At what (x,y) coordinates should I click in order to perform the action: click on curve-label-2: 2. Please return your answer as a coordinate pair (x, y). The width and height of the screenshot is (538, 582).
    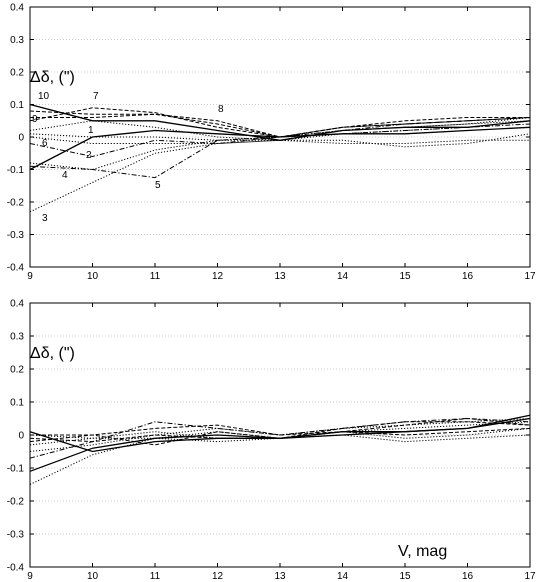
    Looking at the image, I should click on (89, 155).